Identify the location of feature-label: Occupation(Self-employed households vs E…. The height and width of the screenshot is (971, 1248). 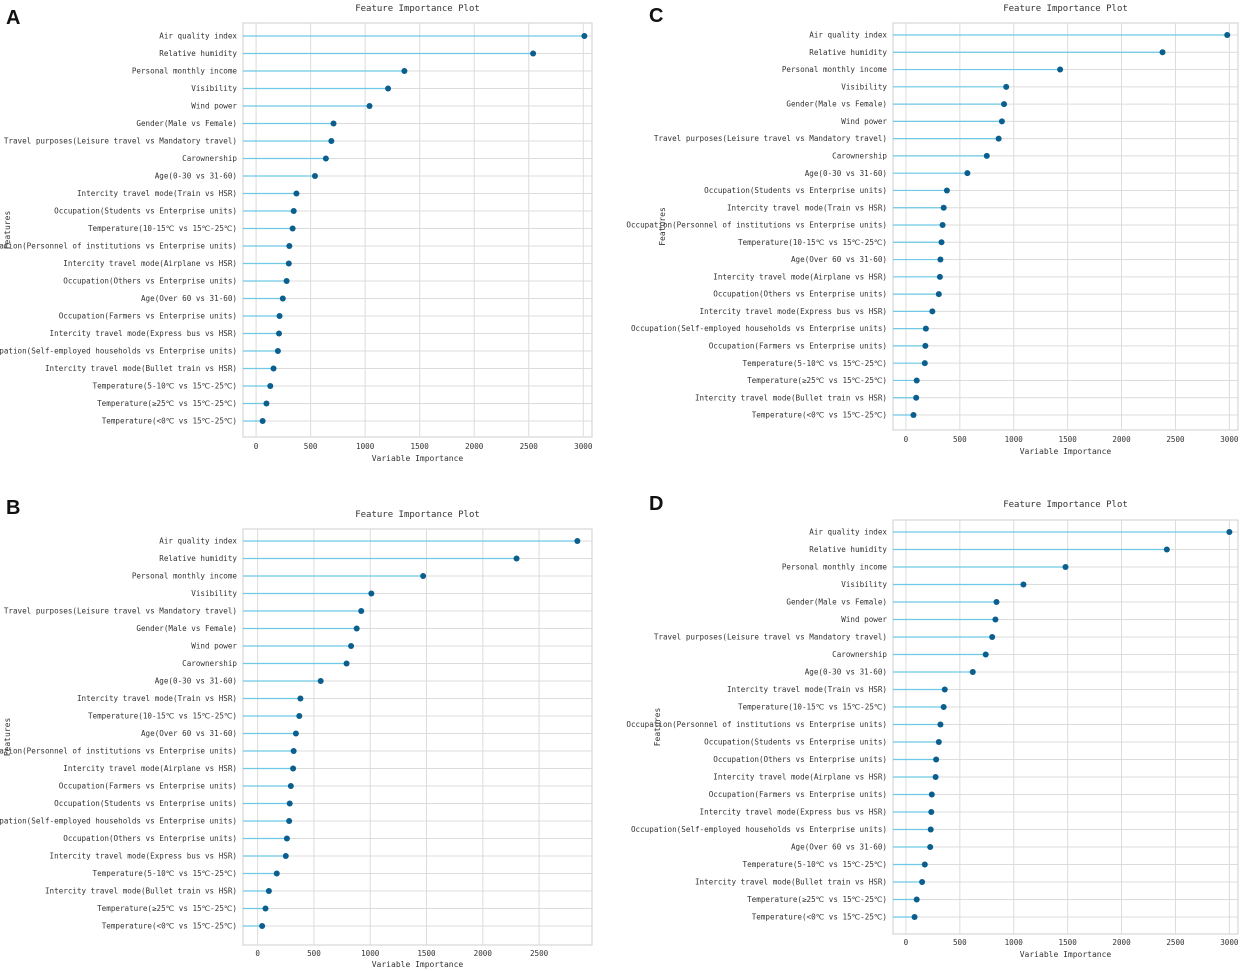
(759, 328).